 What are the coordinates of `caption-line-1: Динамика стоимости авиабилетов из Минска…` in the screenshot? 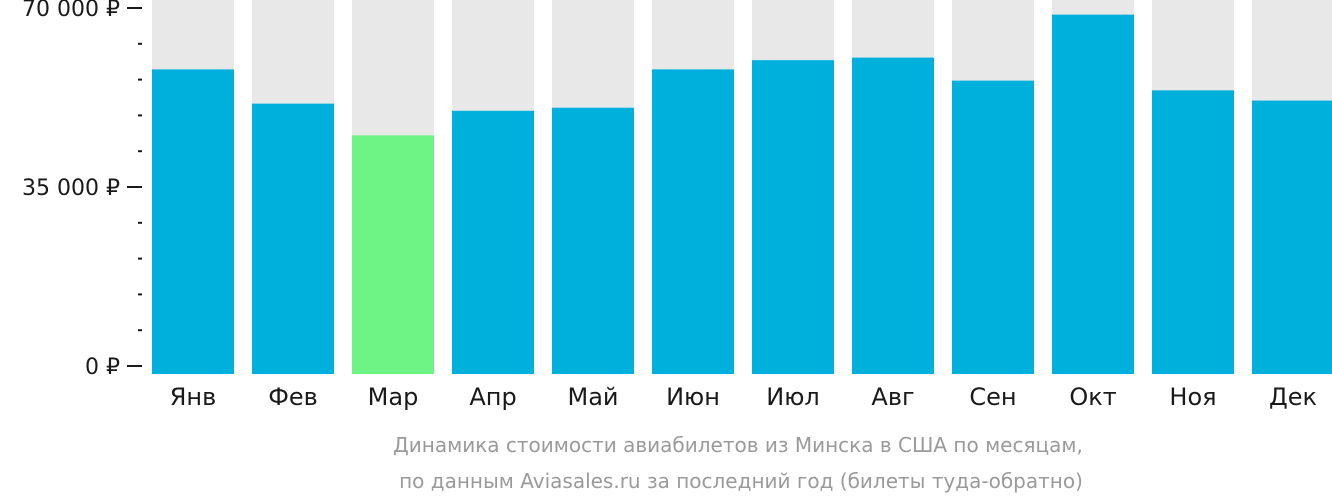 It's located at (738, 445).